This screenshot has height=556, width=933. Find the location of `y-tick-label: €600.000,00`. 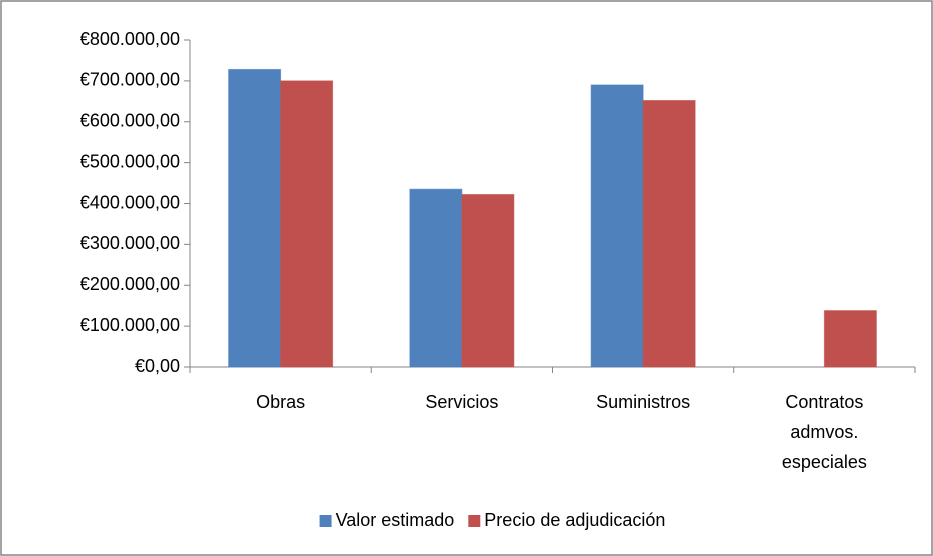

y-tick-label: €600.000,00 is located at coordinates (130, 121).